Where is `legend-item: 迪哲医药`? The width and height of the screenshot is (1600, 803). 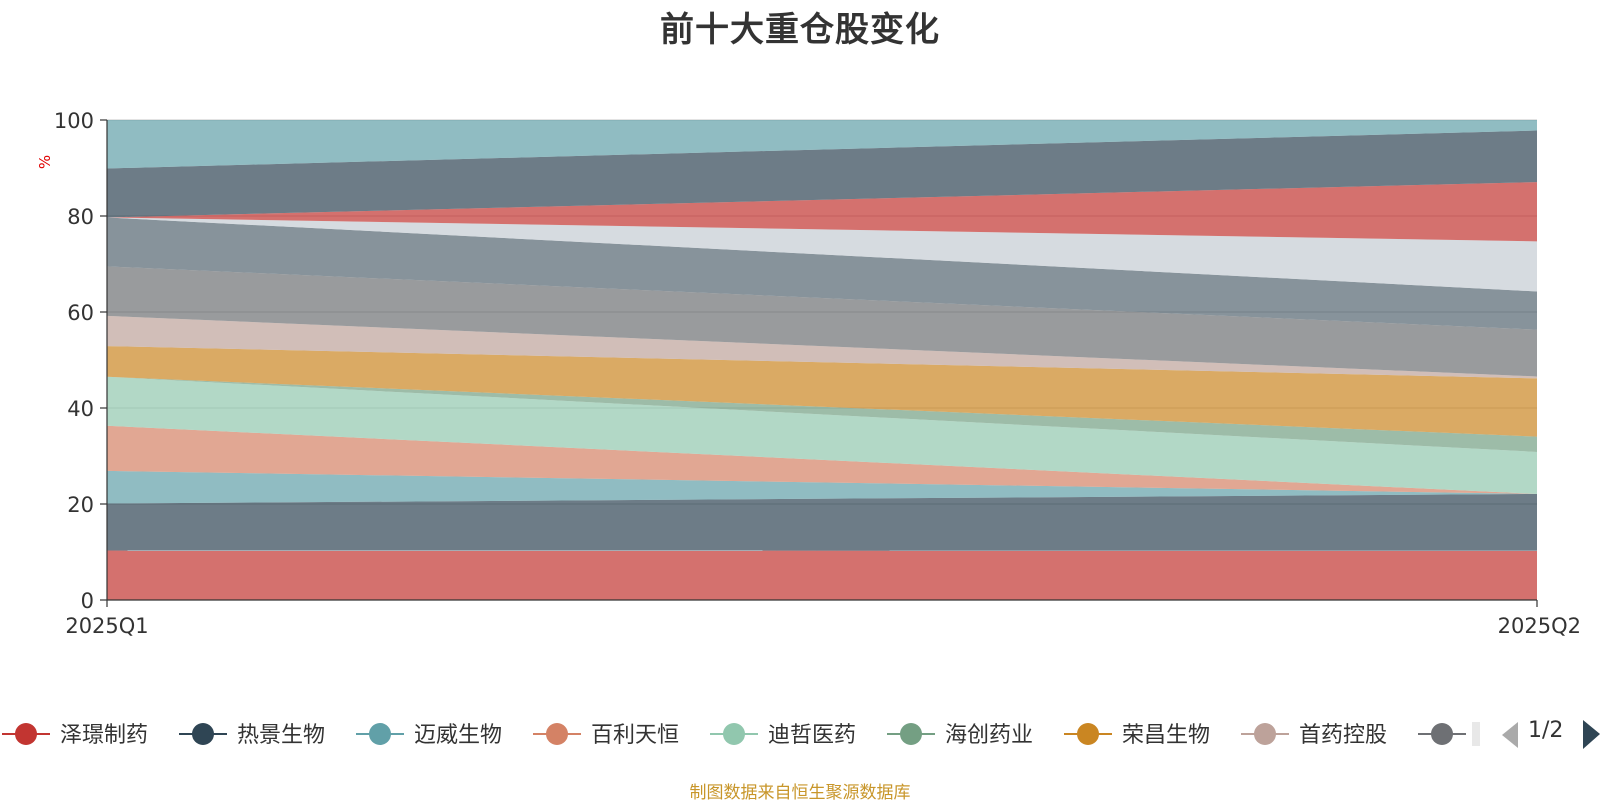 legend-item: 迪哲医药 is located at coordinates (783, 735).